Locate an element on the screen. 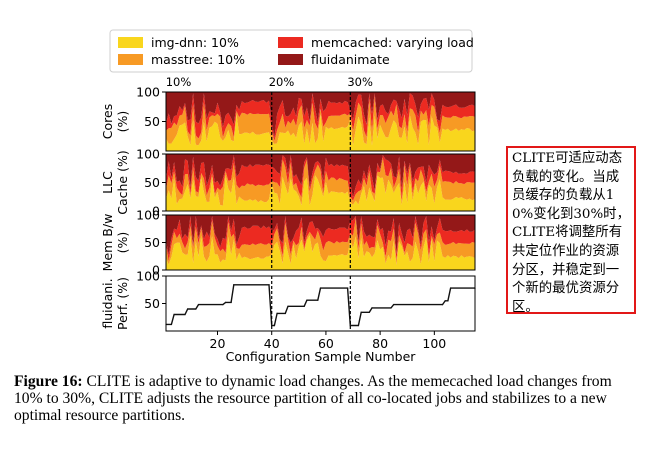 The width and height of the screenshot is (652, 457). legend-label: fluidanimate is located at coordinates (350, 59).